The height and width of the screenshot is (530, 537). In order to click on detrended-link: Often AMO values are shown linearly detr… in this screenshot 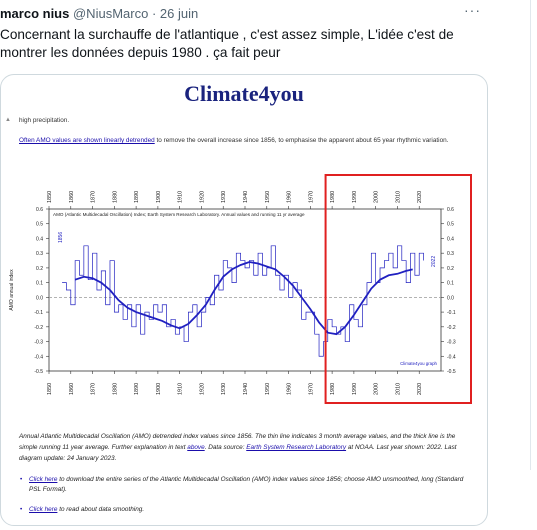, I will do `click(87, 140)`.